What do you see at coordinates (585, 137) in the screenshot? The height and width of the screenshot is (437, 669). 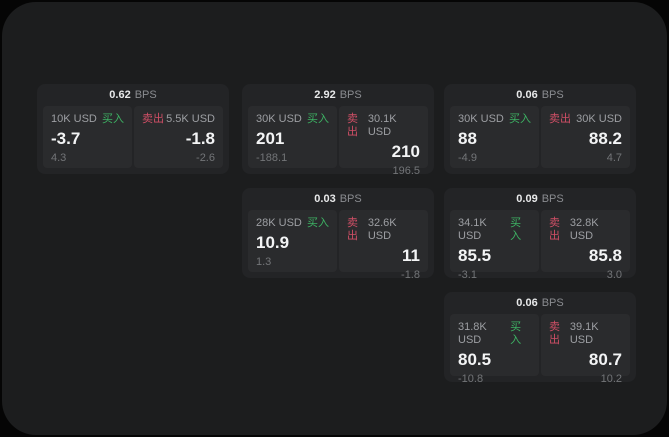 I see `sell-panel: 卖出 30K USD 88.2 4.7` at bounding box center [585, 137].